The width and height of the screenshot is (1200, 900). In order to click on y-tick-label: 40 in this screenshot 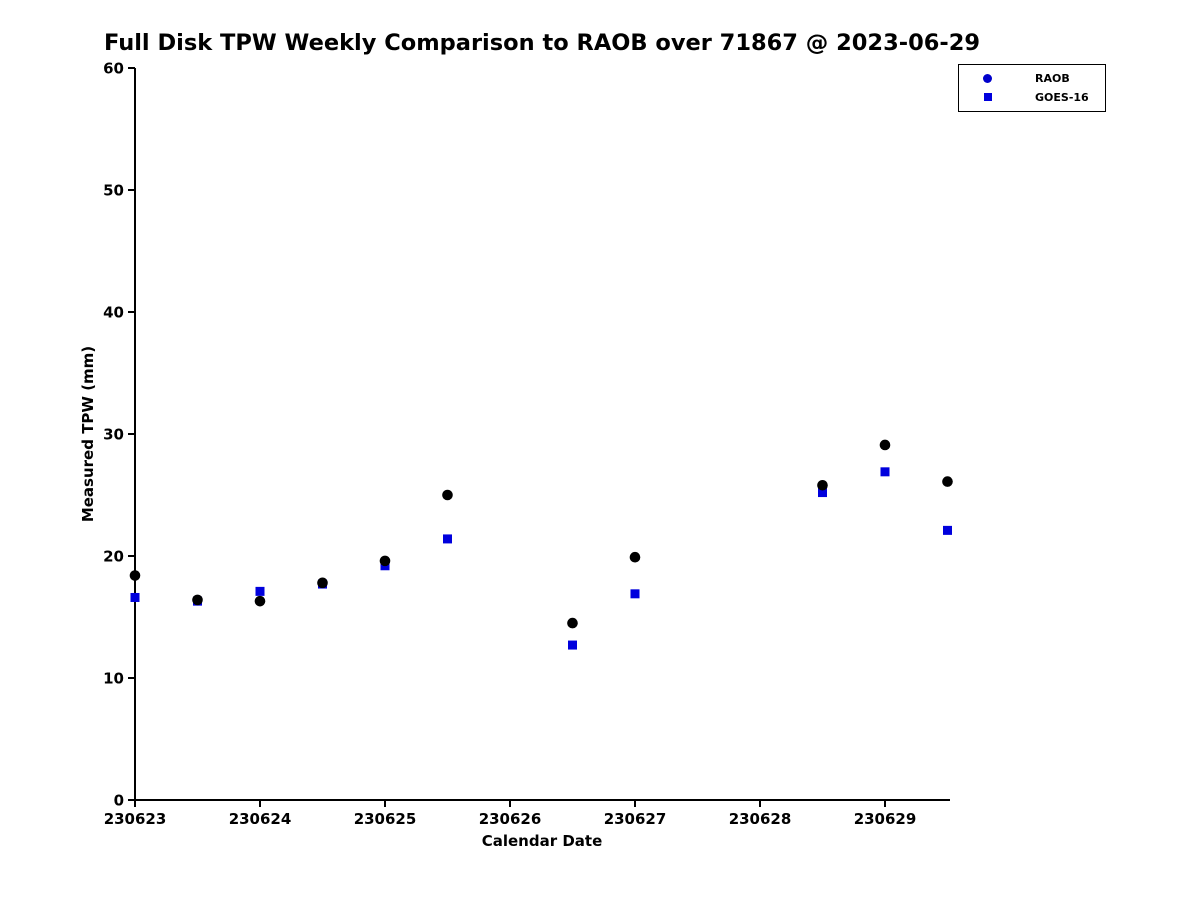, I will do `click(113, 313)`.